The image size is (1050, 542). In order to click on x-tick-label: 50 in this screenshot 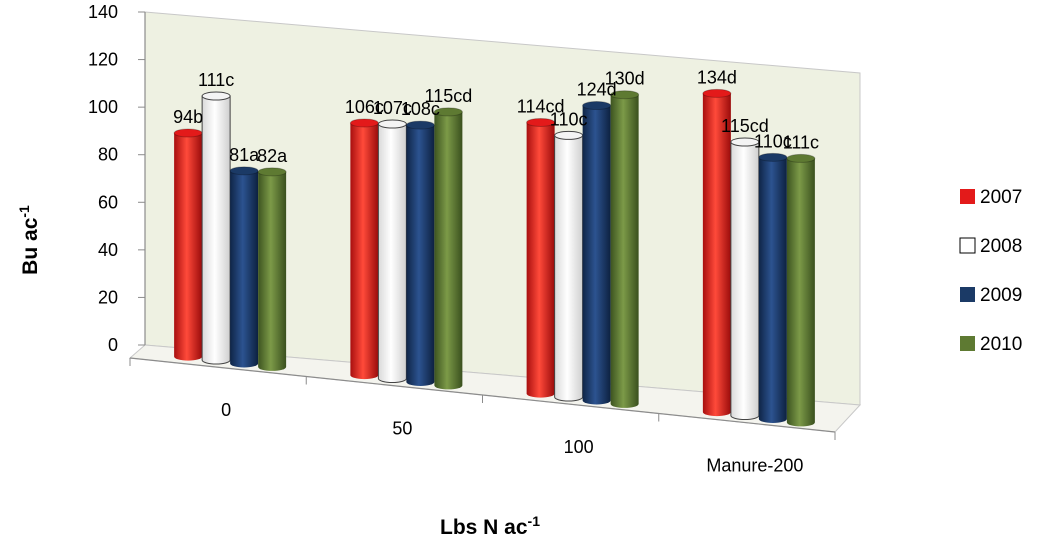, I will do `click(402, 429)`.